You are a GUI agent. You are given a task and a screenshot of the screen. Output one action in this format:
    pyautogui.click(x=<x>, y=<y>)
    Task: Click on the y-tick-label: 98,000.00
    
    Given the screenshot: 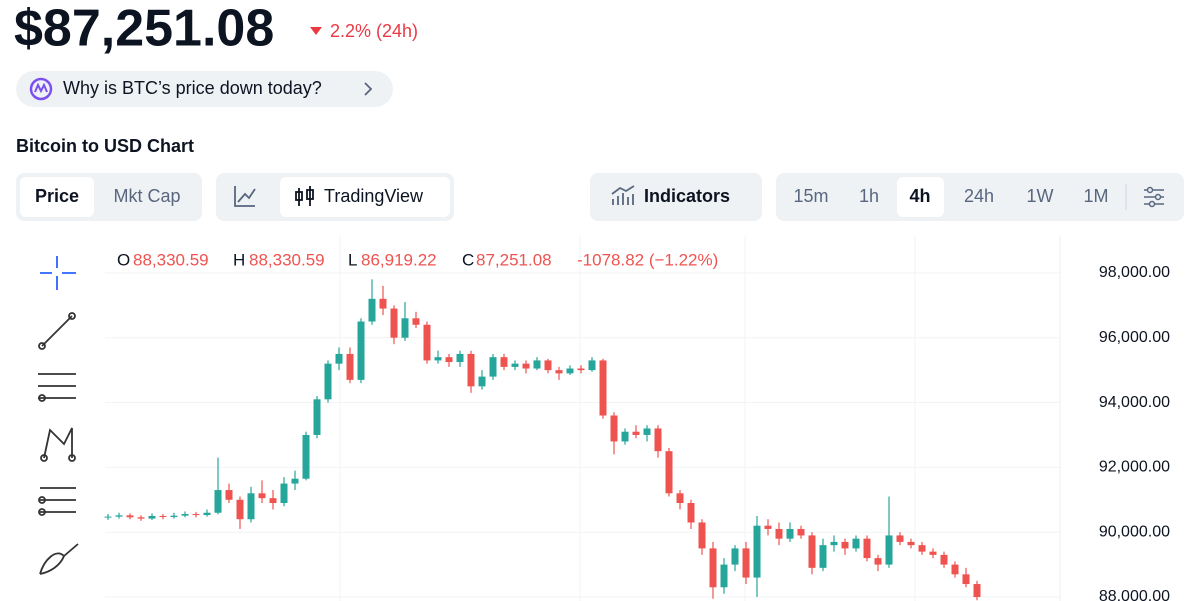 What is the action you would take?
    pyautogui.click(x=1134, y=272)
    